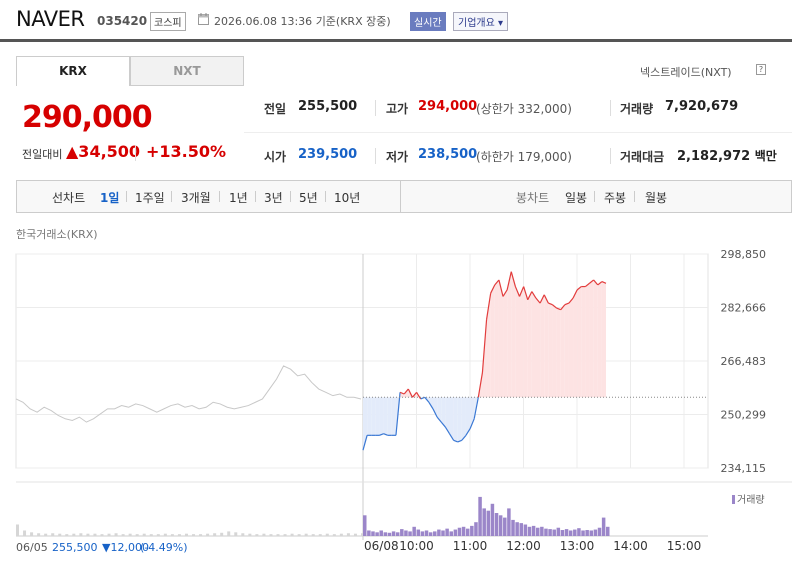 The image size is (792, 576). What do you see at coordinates (50, 19) in the screenshot?
I see `stock-name: NAVER` at bounding box center [50, 19].